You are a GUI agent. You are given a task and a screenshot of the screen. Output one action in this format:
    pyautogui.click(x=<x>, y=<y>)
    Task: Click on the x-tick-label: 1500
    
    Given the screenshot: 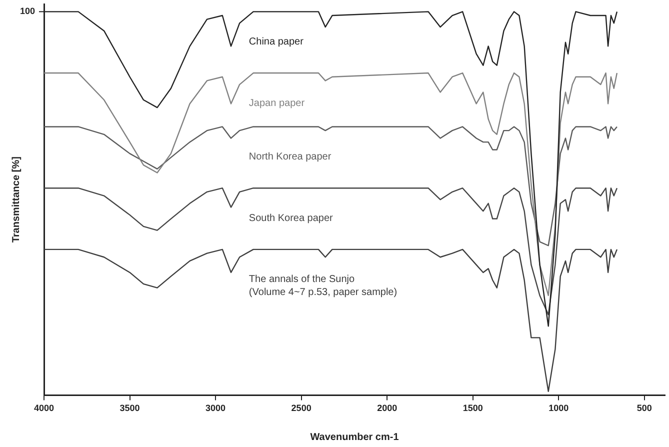 What is the action you would take?
    pyautogui.click(x=472, y=408)
    